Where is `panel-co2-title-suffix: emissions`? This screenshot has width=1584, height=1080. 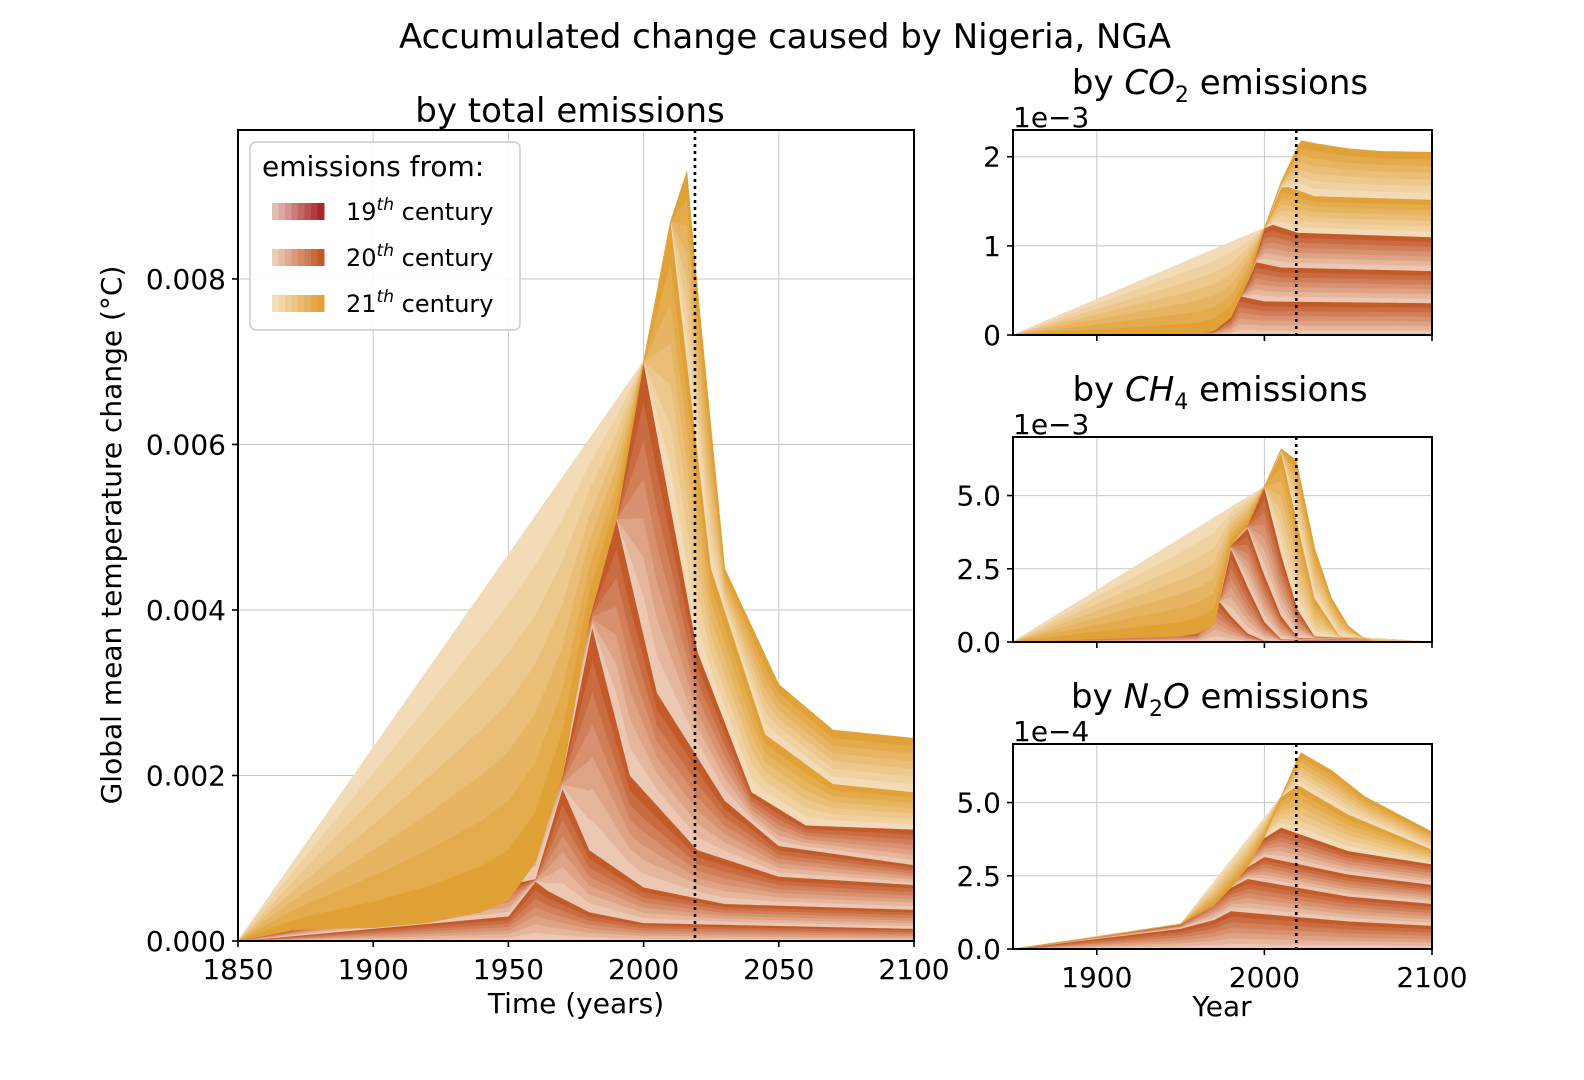
panel-co2-title-suffix: emissions is located at coordinates (1278, 83).